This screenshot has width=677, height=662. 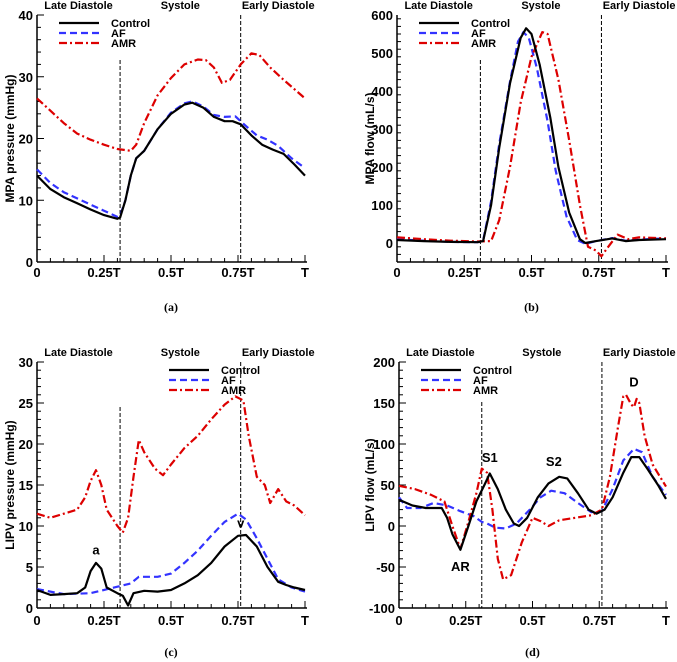 I want to click on annotation-label: AR, so click(x=460, y=566).